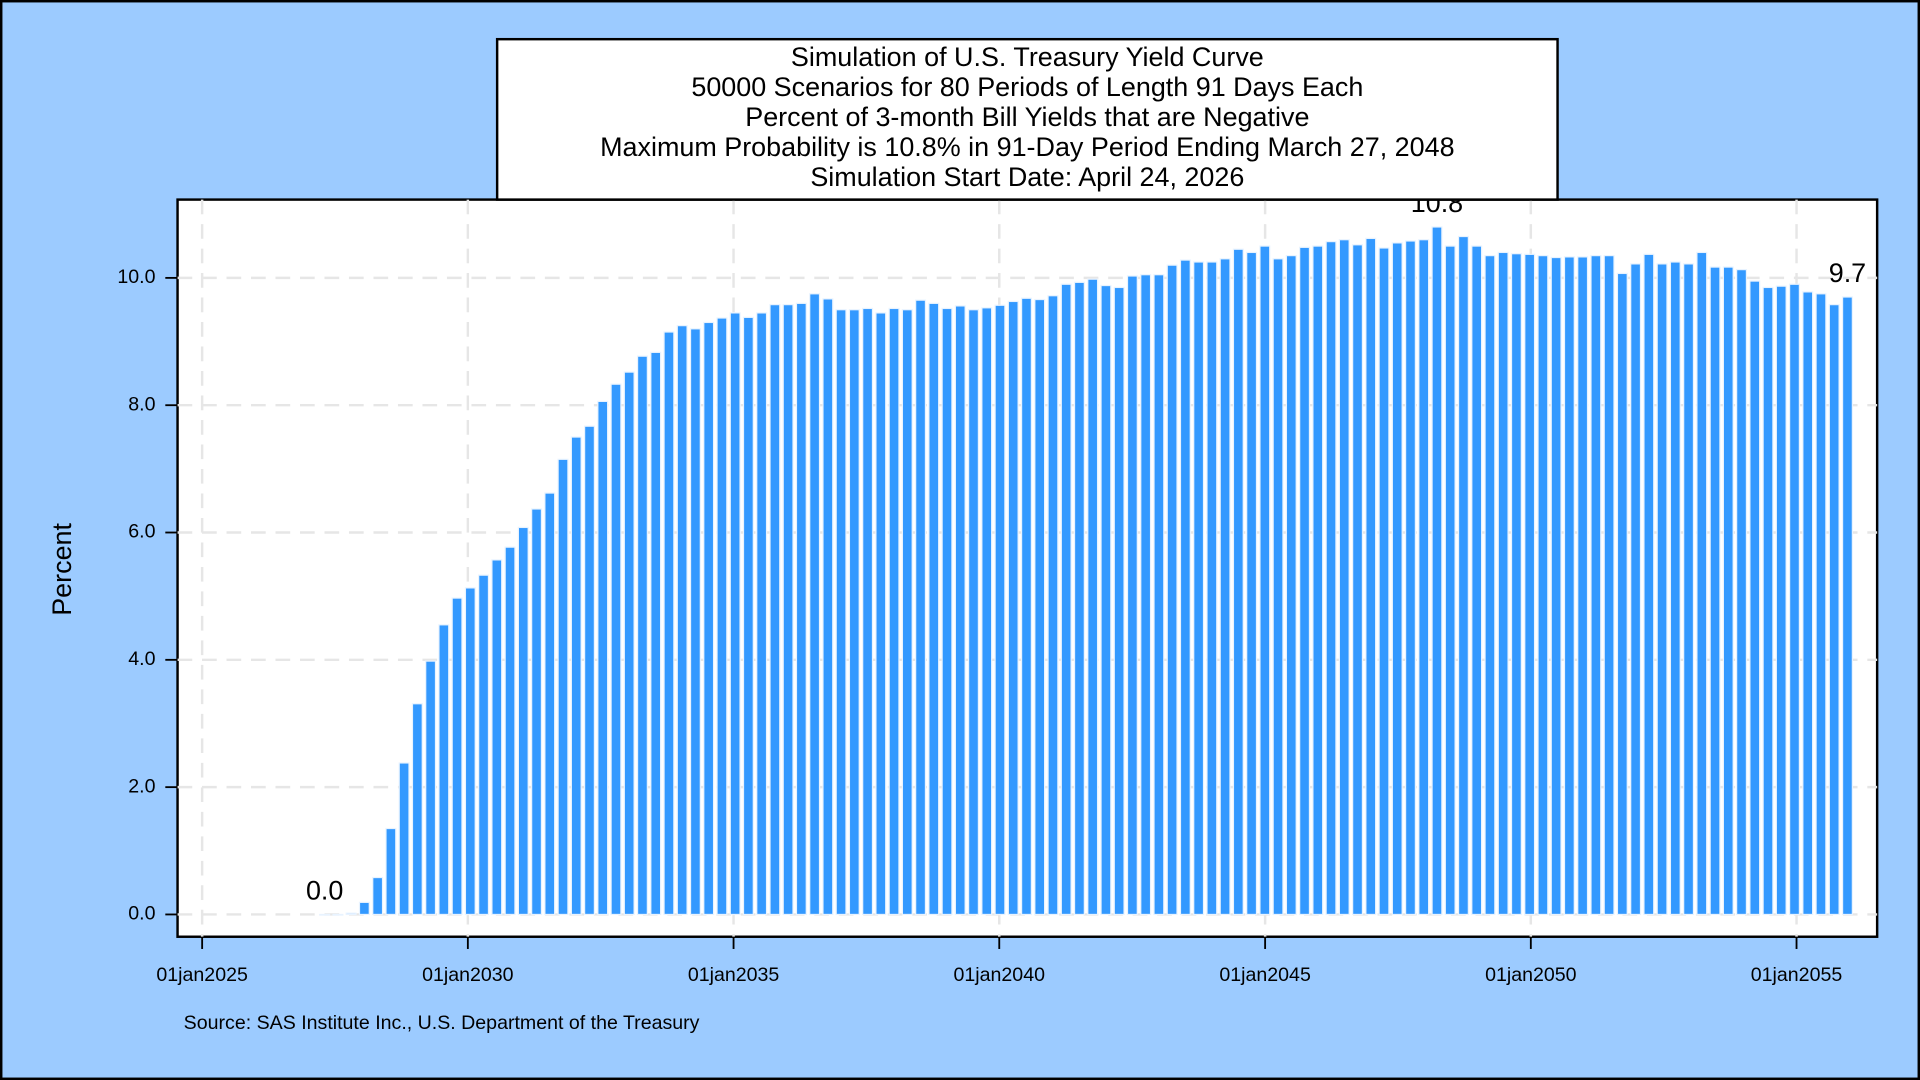  I want to click on y-tick-label: 2.0, so click(141, 786).